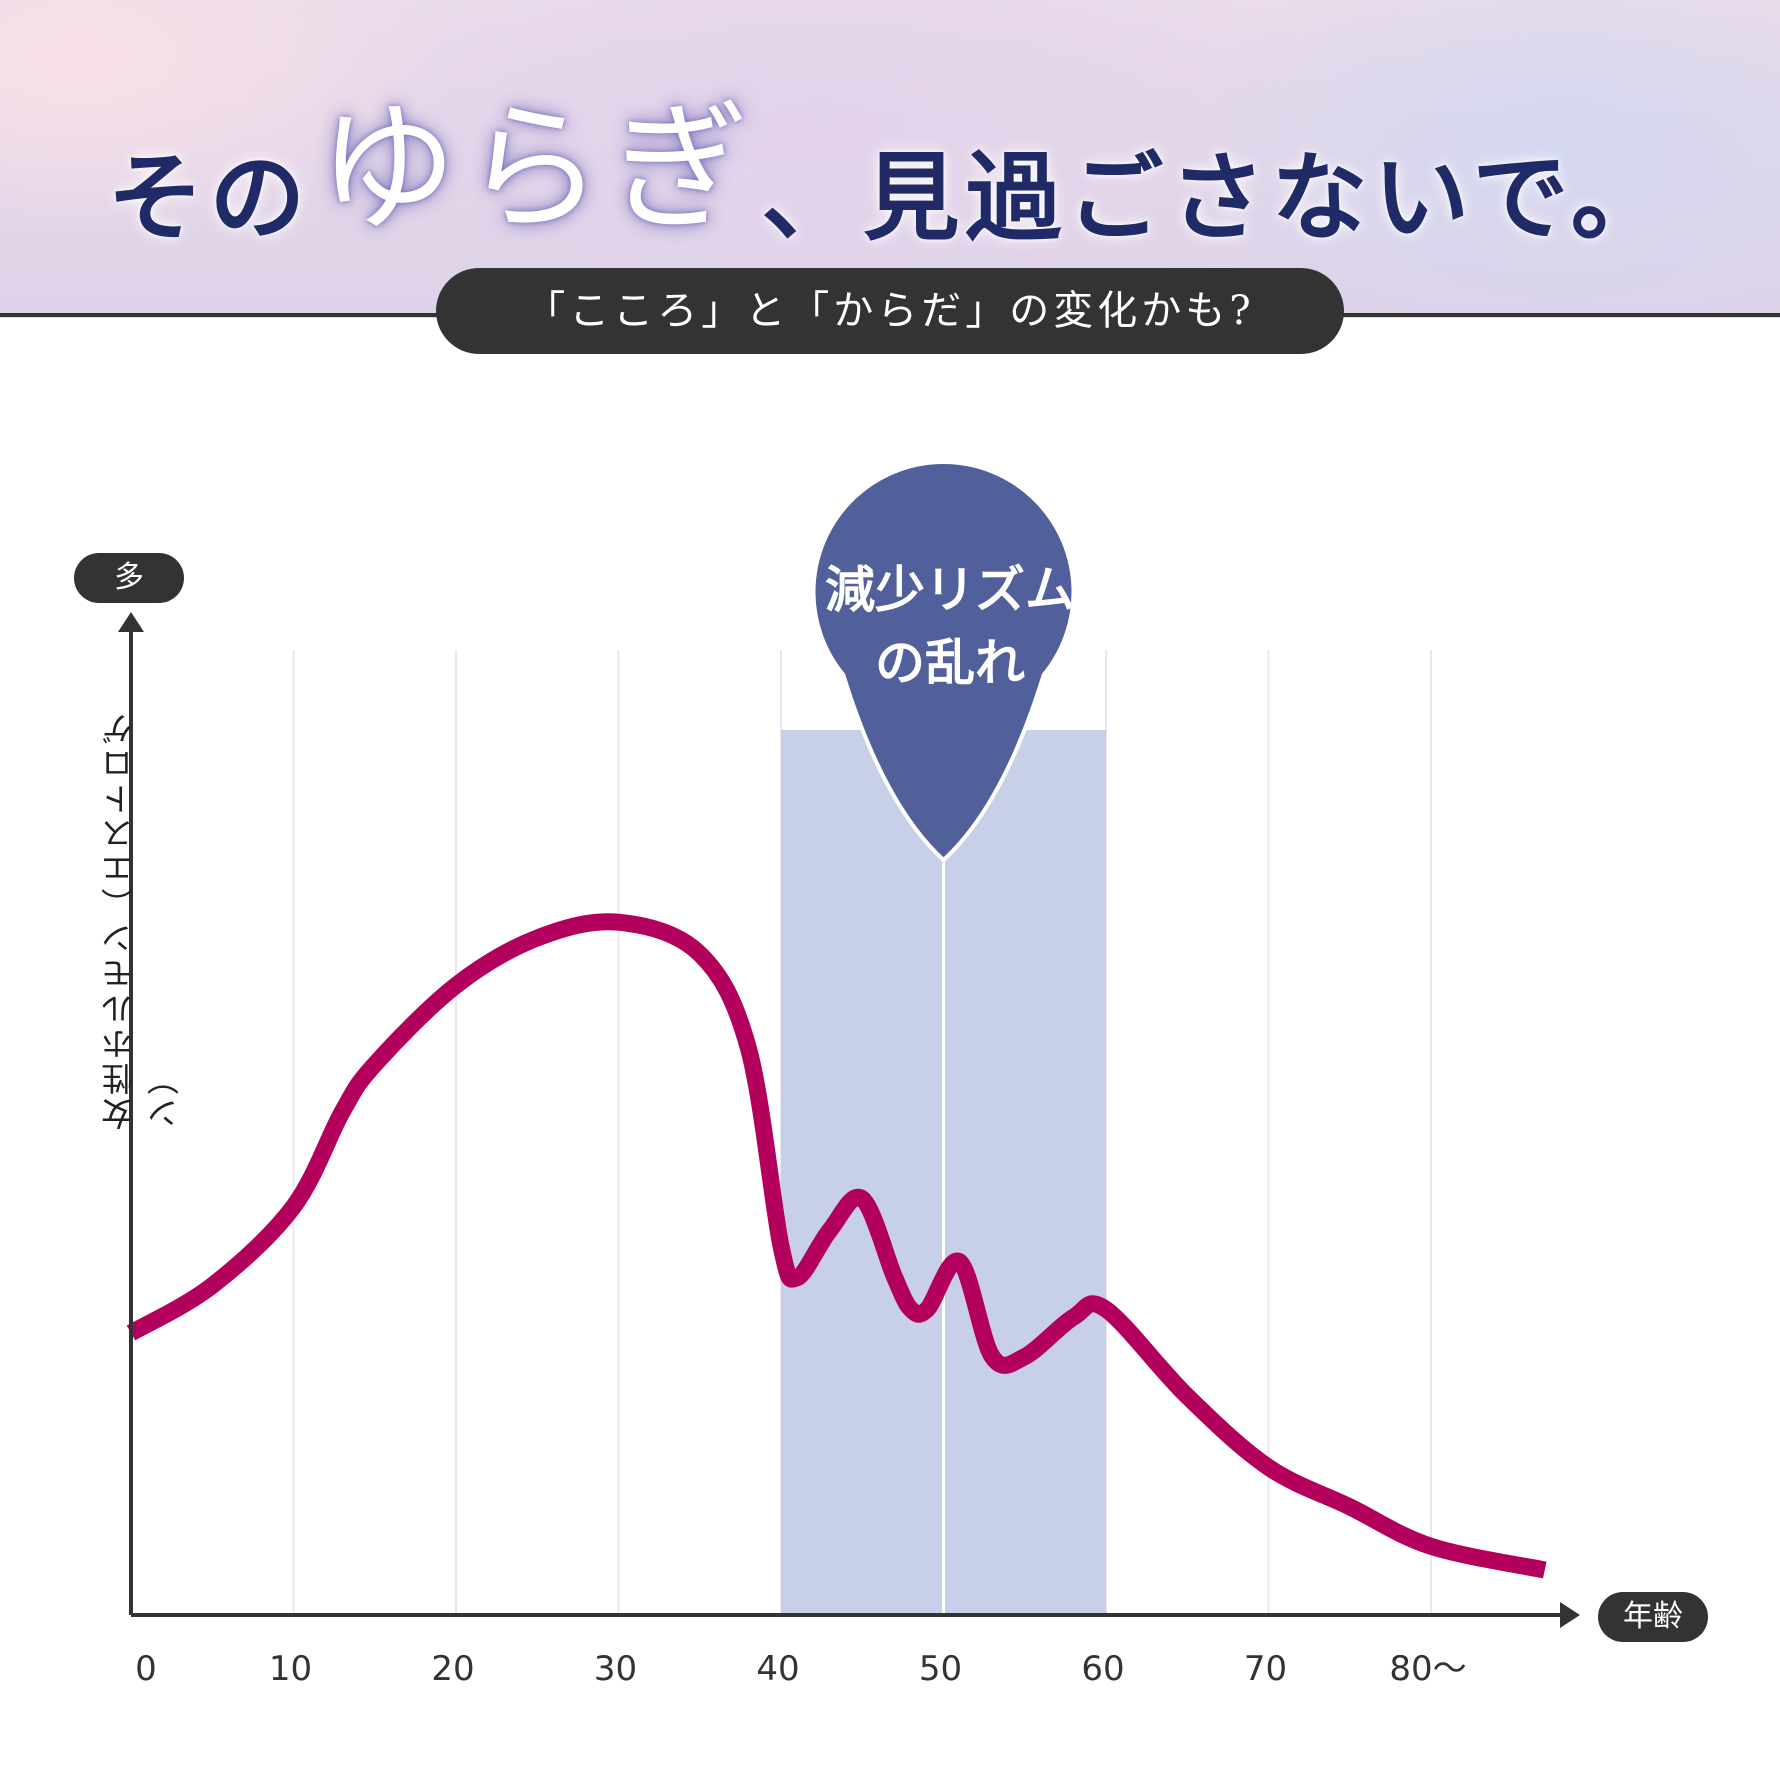  Describe the element at coordinates (1102, 1669) in the screenshot. I see `x-tick-label-60: 60` at that location.